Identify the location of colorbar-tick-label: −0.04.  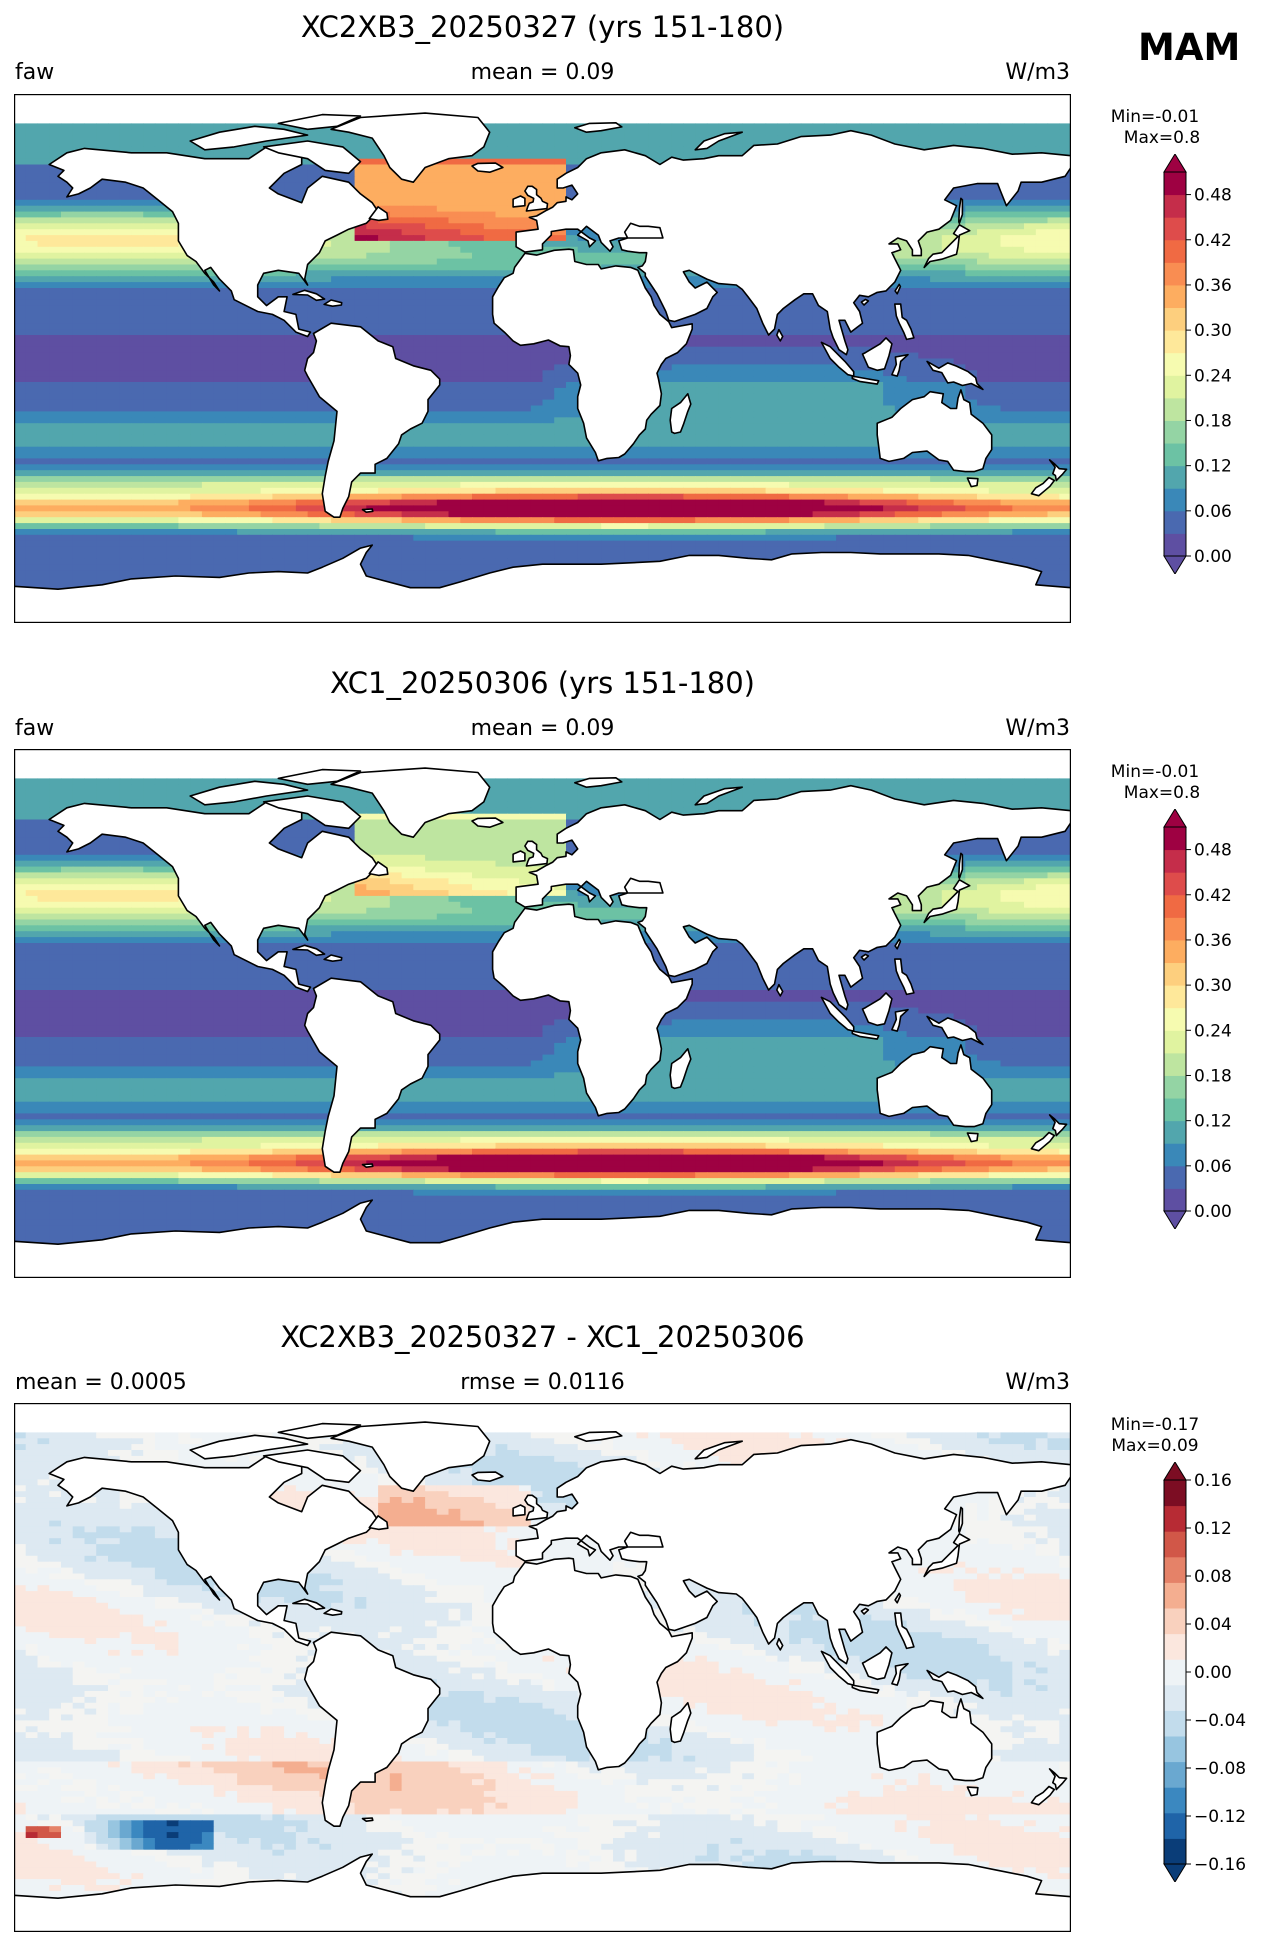
(1220, 1721).